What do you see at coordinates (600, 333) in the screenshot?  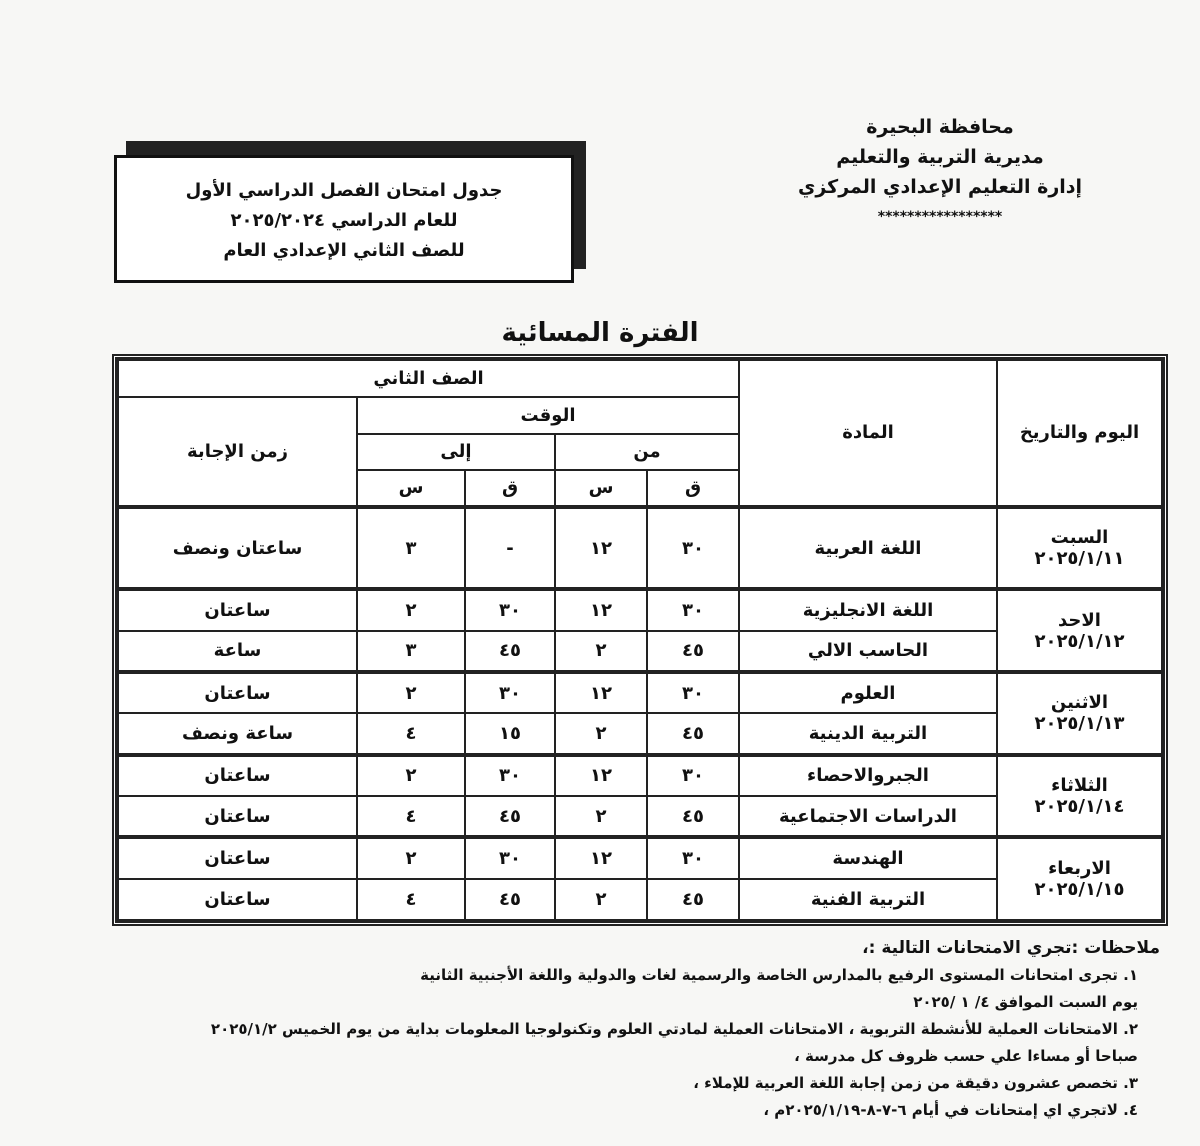 I see `period-title: الفترة المسائية` at bounding box center [600, 333].